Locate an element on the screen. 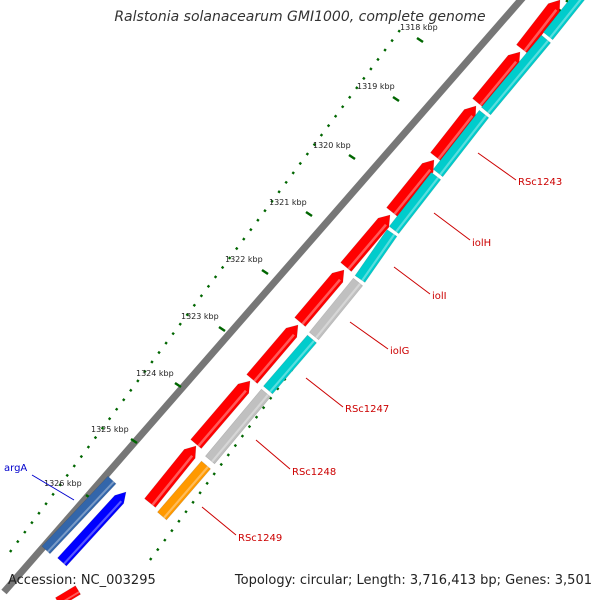 The image size is (600, 600). gene-label: iolH is located at coordinates (481, 243).